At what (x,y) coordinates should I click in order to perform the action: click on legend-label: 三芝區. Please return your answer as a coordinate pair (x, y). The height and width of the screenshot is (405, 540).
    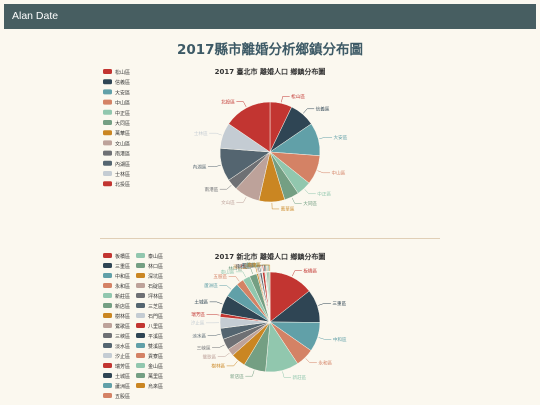
    Looking at the image, I should click on (155, 306).